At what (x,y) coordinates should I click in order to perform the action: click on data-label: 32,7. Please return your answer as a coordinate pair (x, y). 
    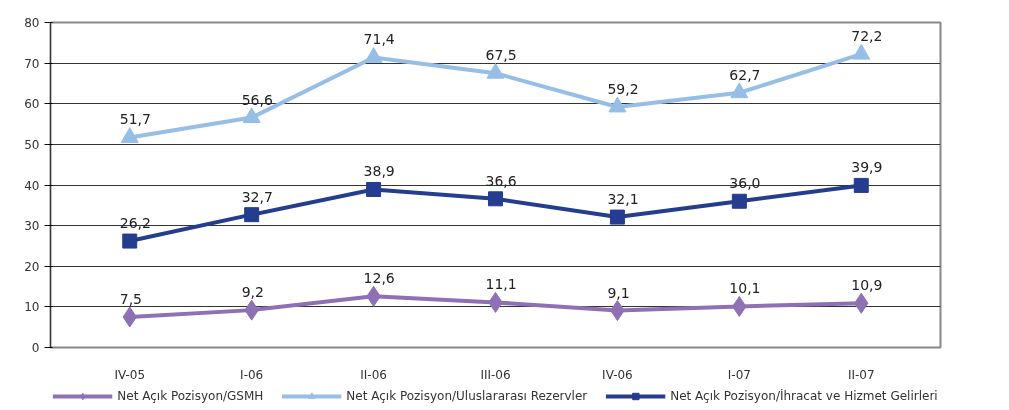
    Looking at the image, I should click on (257, 196).